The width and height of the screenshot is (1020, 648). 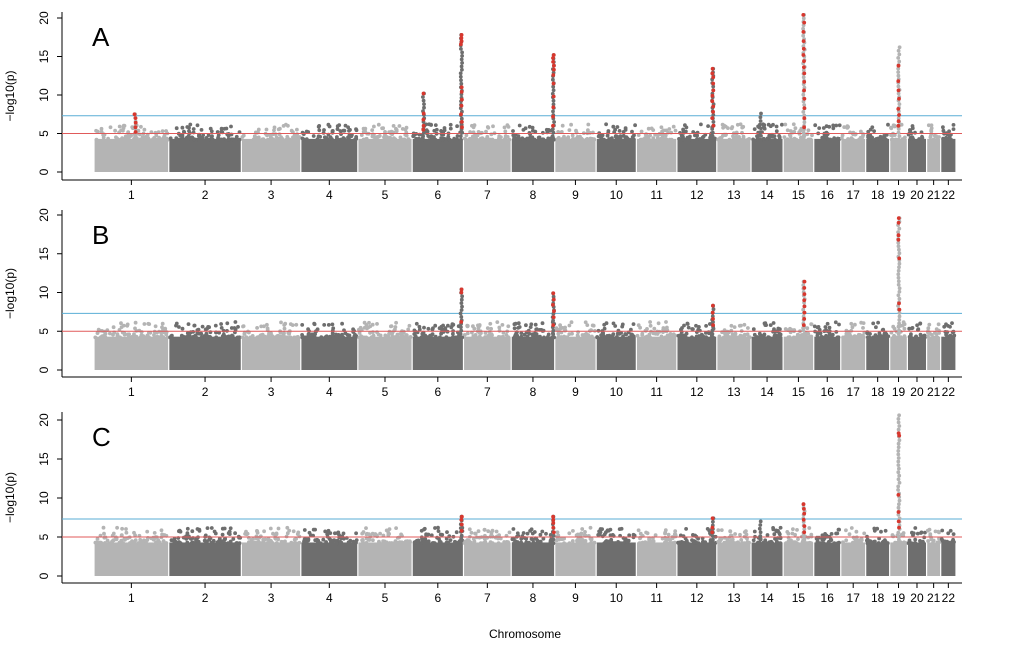 I want to click on y-axis-title: −log10(p), so click(x=10, y=497).